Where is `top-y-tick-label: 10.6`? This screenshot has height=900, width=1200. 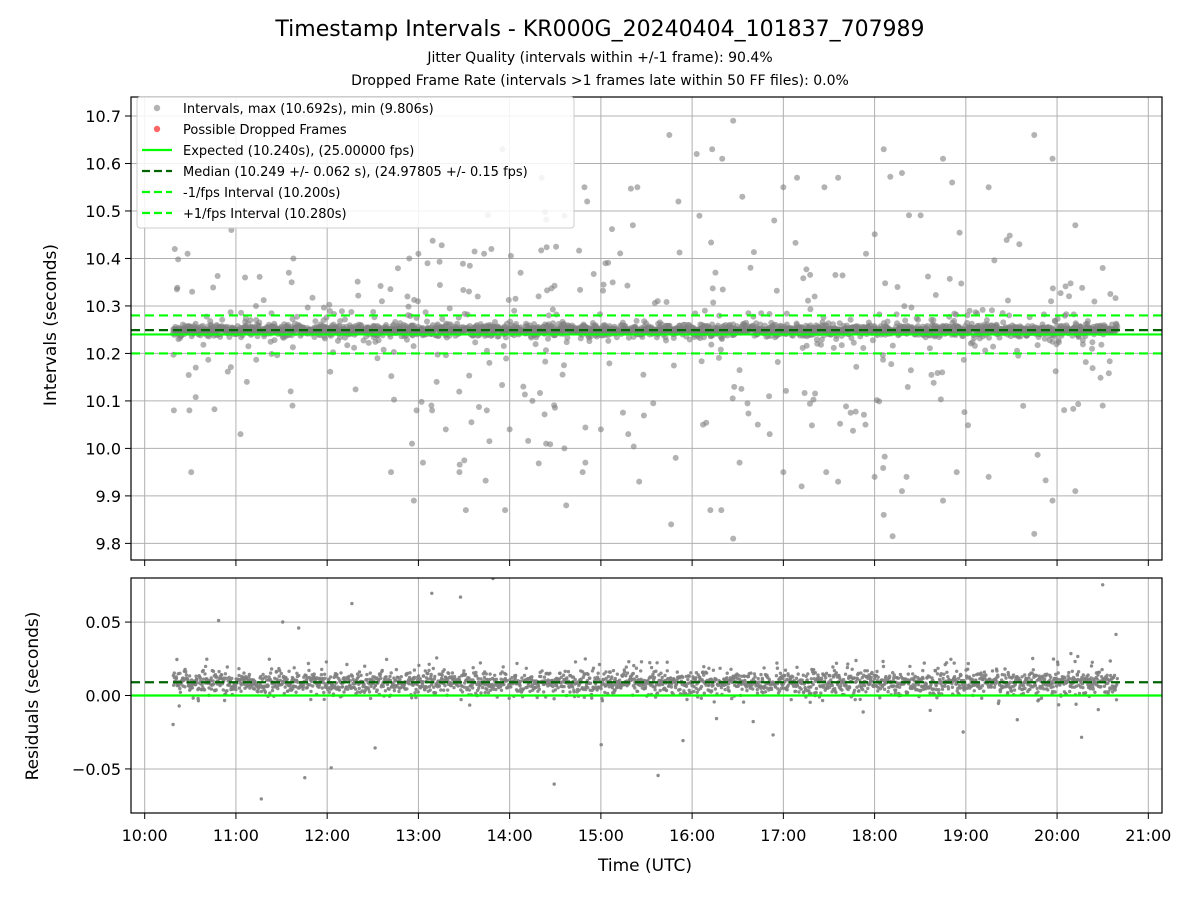 top-y-tick-label: 10.6 is located at coordinates (103, 163).